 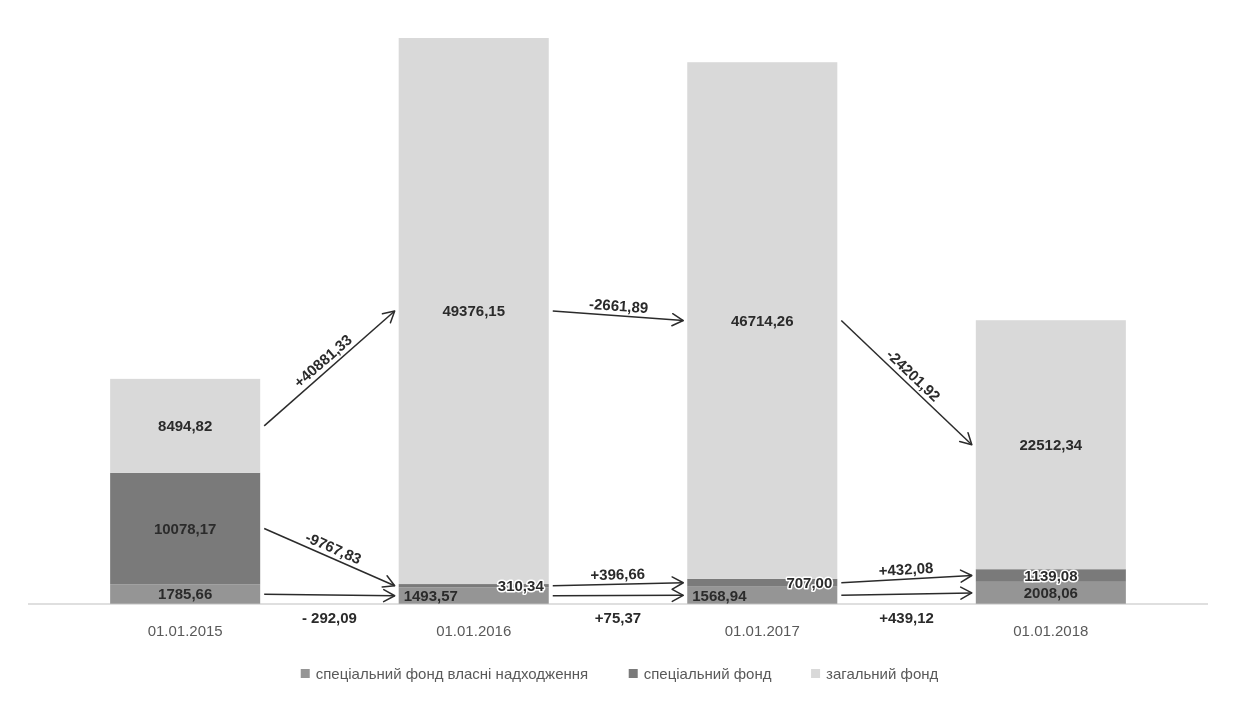 I want to click on data-label: 46714,26, so click(x=762, y=320).